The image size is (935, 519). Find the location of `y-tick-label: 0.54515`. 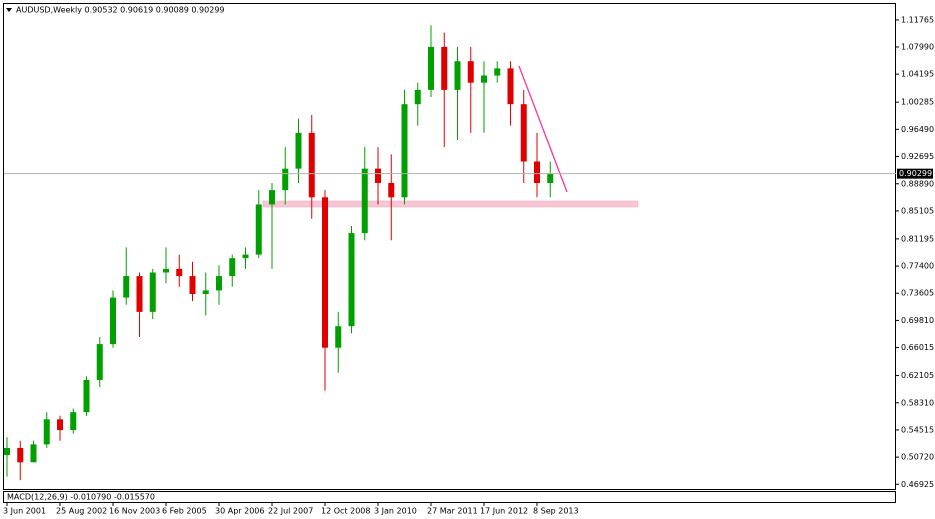

y-tick-label: 0.54515 is located at coordinates (917, 429).